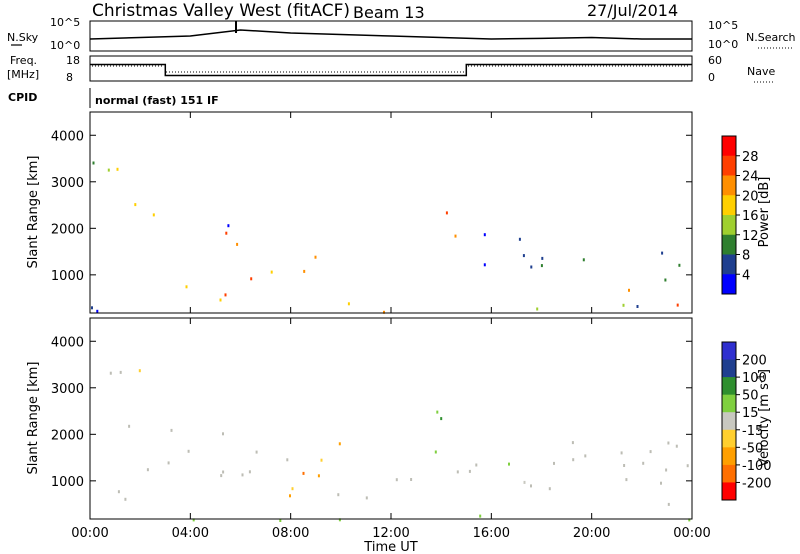  I want to click on velocity-ylabel: Slant Range [km], so click(33, 418).